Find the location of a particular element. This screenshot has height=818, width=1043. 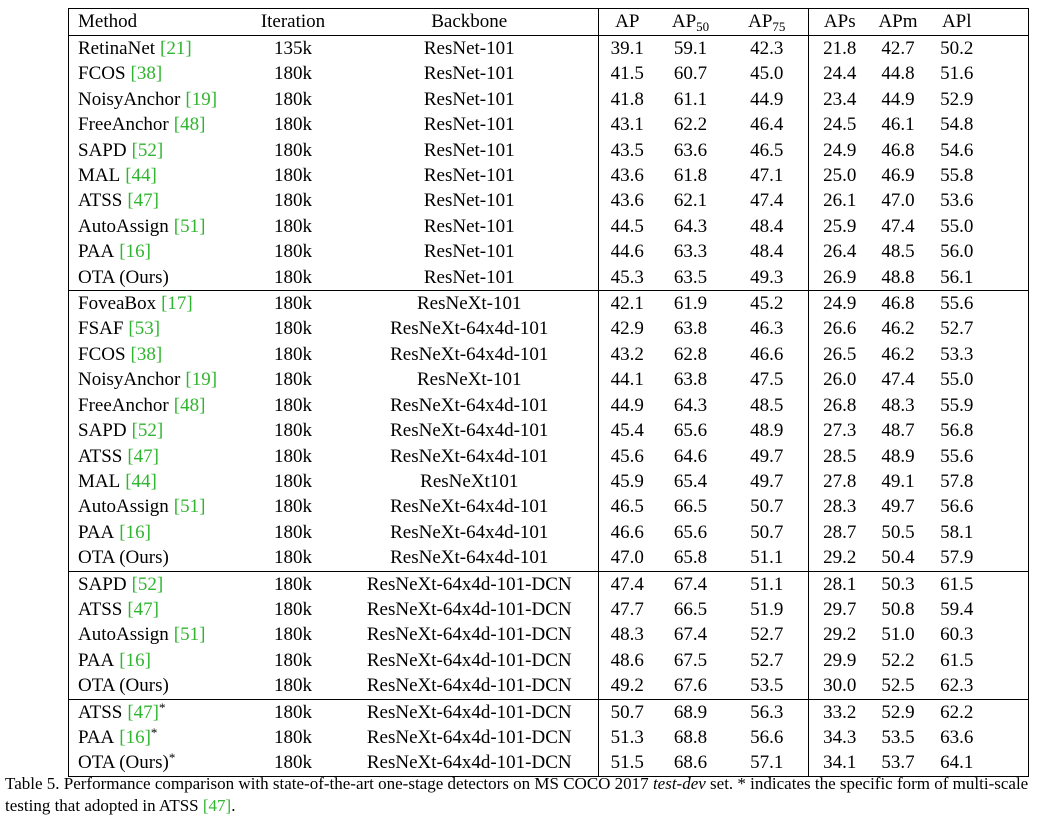

caption-text: test-dev is located at coordinates (679, 783).